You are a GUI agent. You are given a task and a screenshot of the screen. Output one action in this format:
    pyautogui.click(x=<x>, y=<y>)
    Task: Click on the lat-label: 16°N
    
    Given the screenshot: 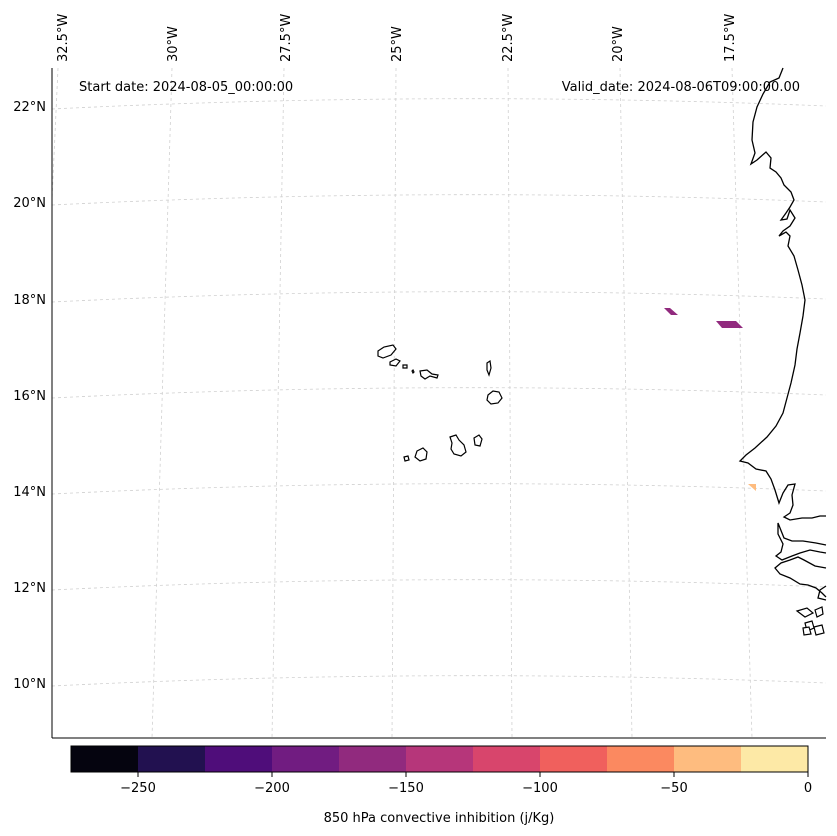 What is the action you would take?
    pyautogui.click(x=29, y=396)
    